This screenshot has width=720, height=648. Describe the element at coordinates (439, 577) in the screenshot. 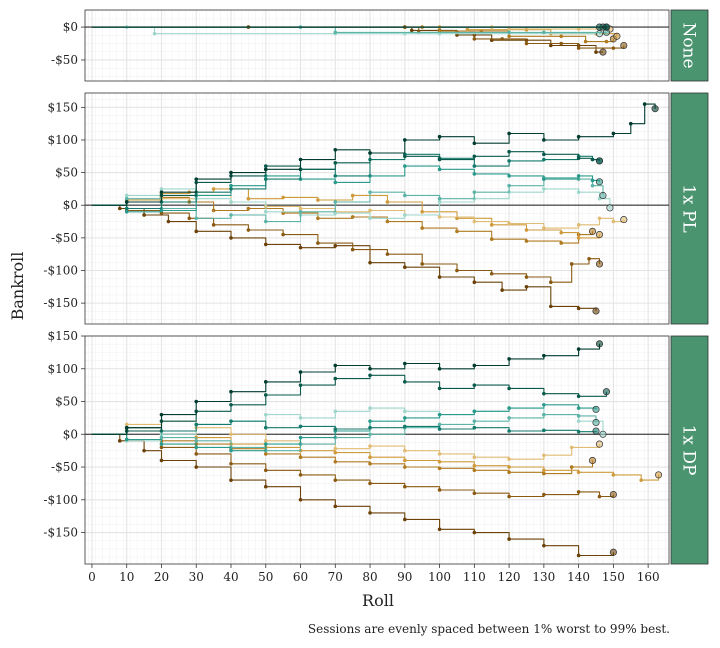

I see `x-tick-label: 100` at that location.